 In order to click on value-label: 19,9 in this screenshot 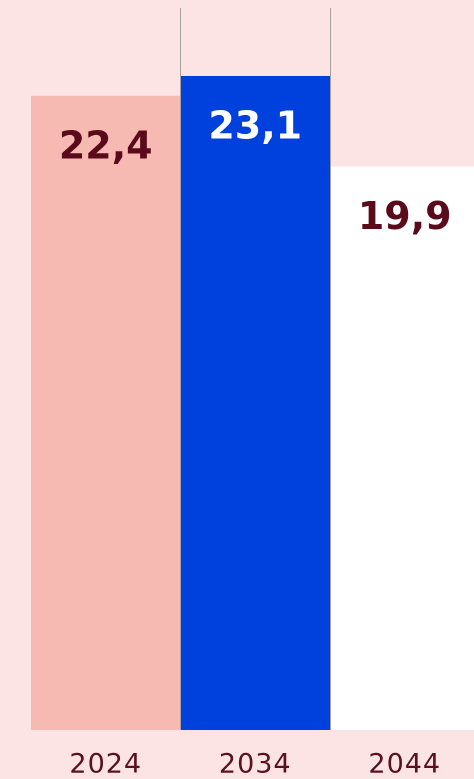, I will do `click(405, 216)`.